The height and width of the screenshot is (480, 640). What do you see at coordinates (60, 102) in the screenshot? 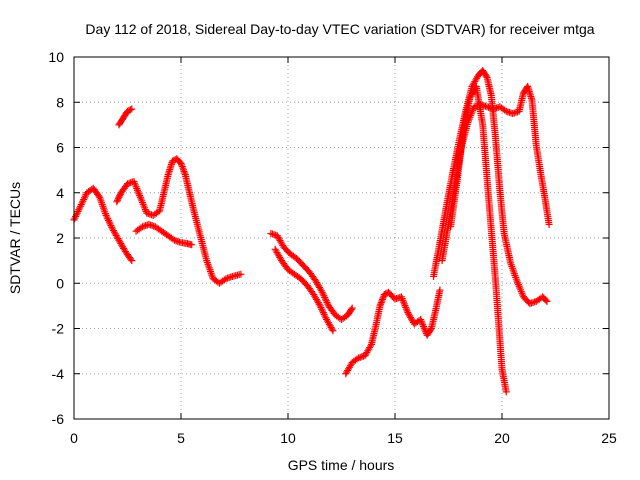
I see `y-tick-label: 8` at bounding box center [60, 102].